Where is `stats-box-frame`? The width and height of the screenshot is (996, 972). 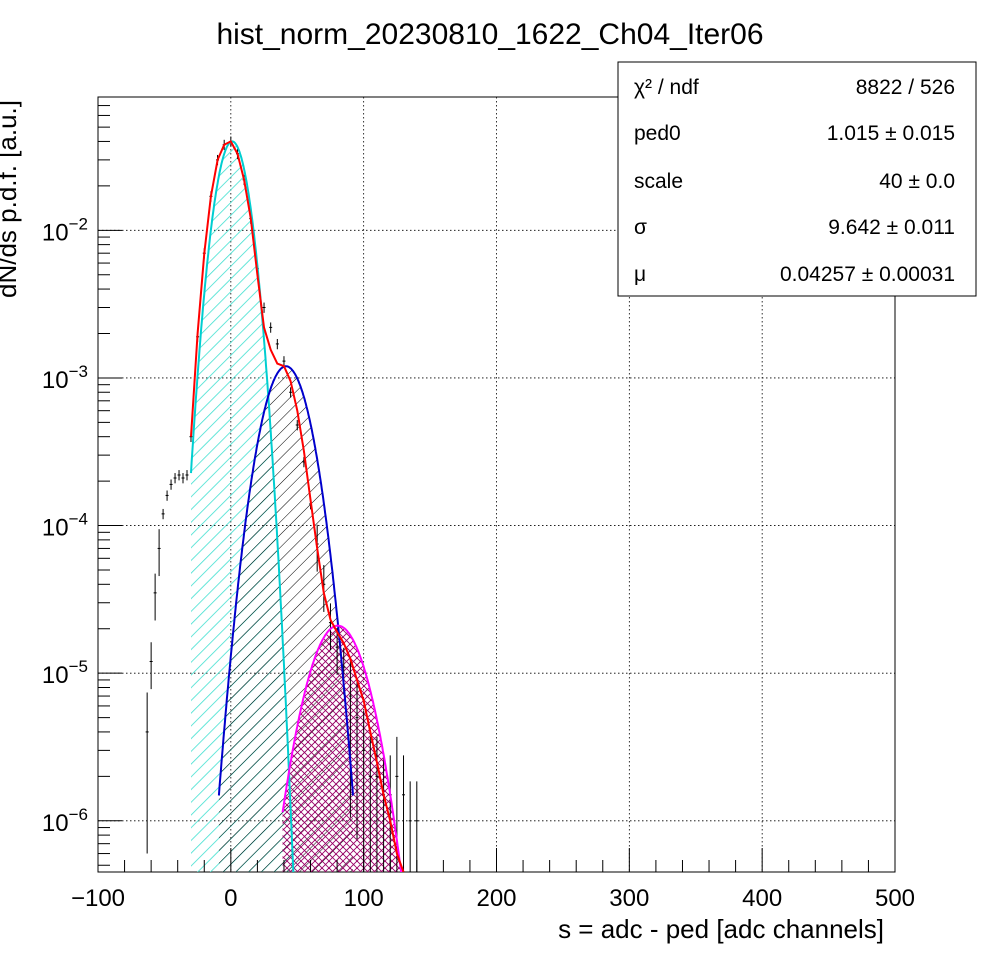
stats-box-frame is located at coordinates (797, 179).